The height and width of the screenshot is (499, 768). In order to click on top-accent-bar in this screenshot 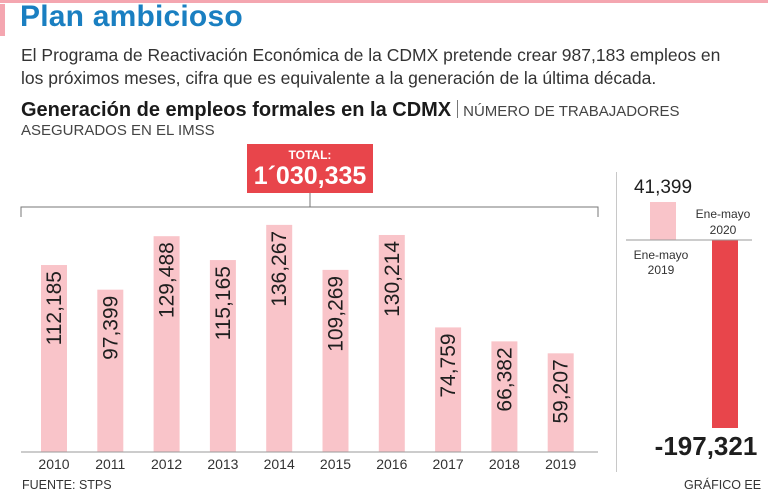, I will do `click(384, 1)`.